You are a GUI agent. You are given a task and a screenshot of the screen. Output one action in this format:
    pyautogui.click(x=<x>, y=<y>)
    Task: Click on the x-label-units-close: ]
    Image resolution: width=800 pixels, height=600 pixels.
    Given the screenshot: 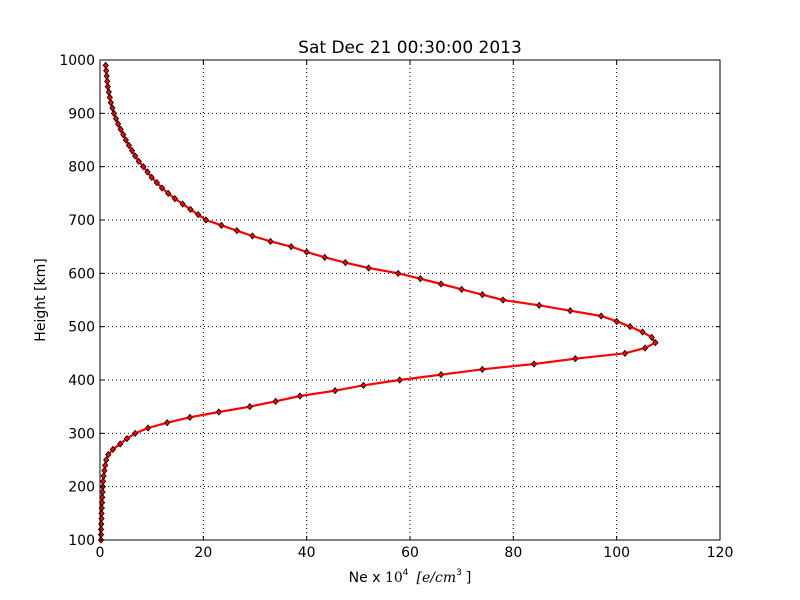 What is the action you would take?
    pyautogui.click(x=468, y=578)
    